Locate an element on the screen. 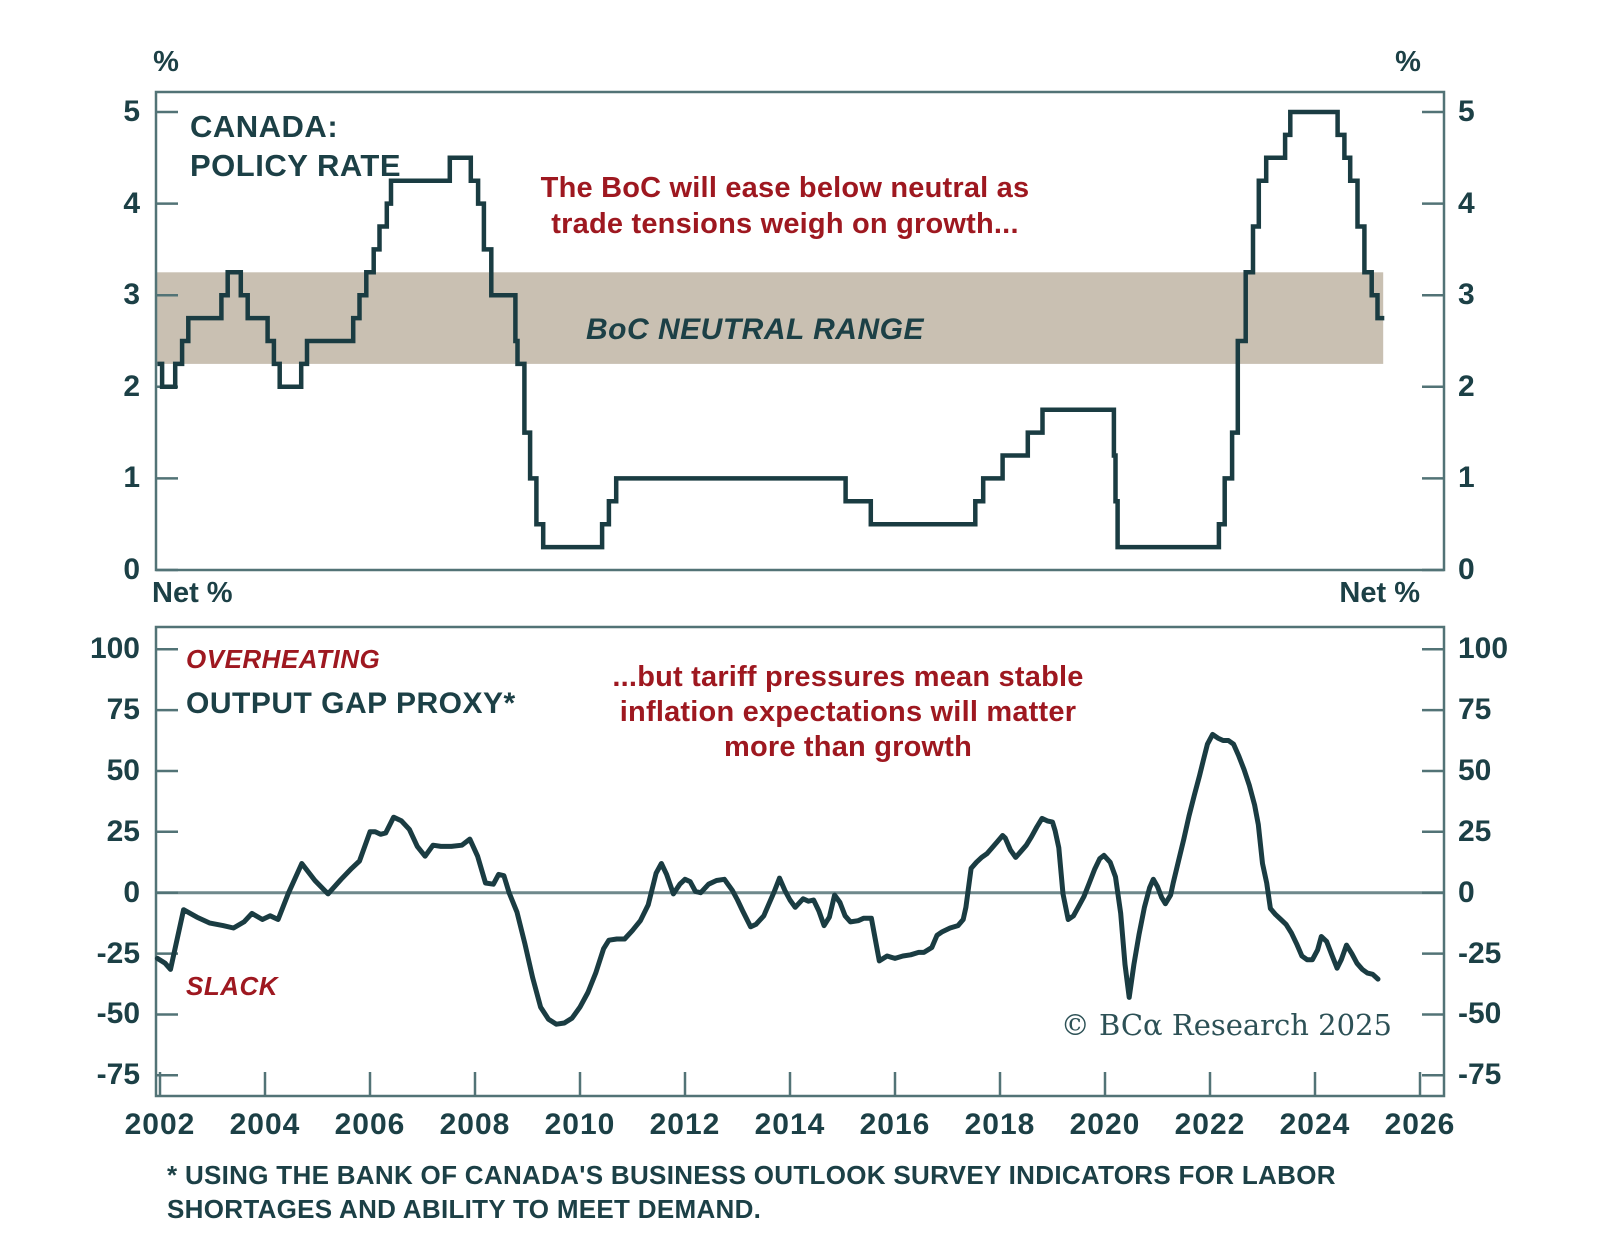 The image size is (1600, 1242). bottom-unit-label-right: Net % is located at coordinates (1379, 593).